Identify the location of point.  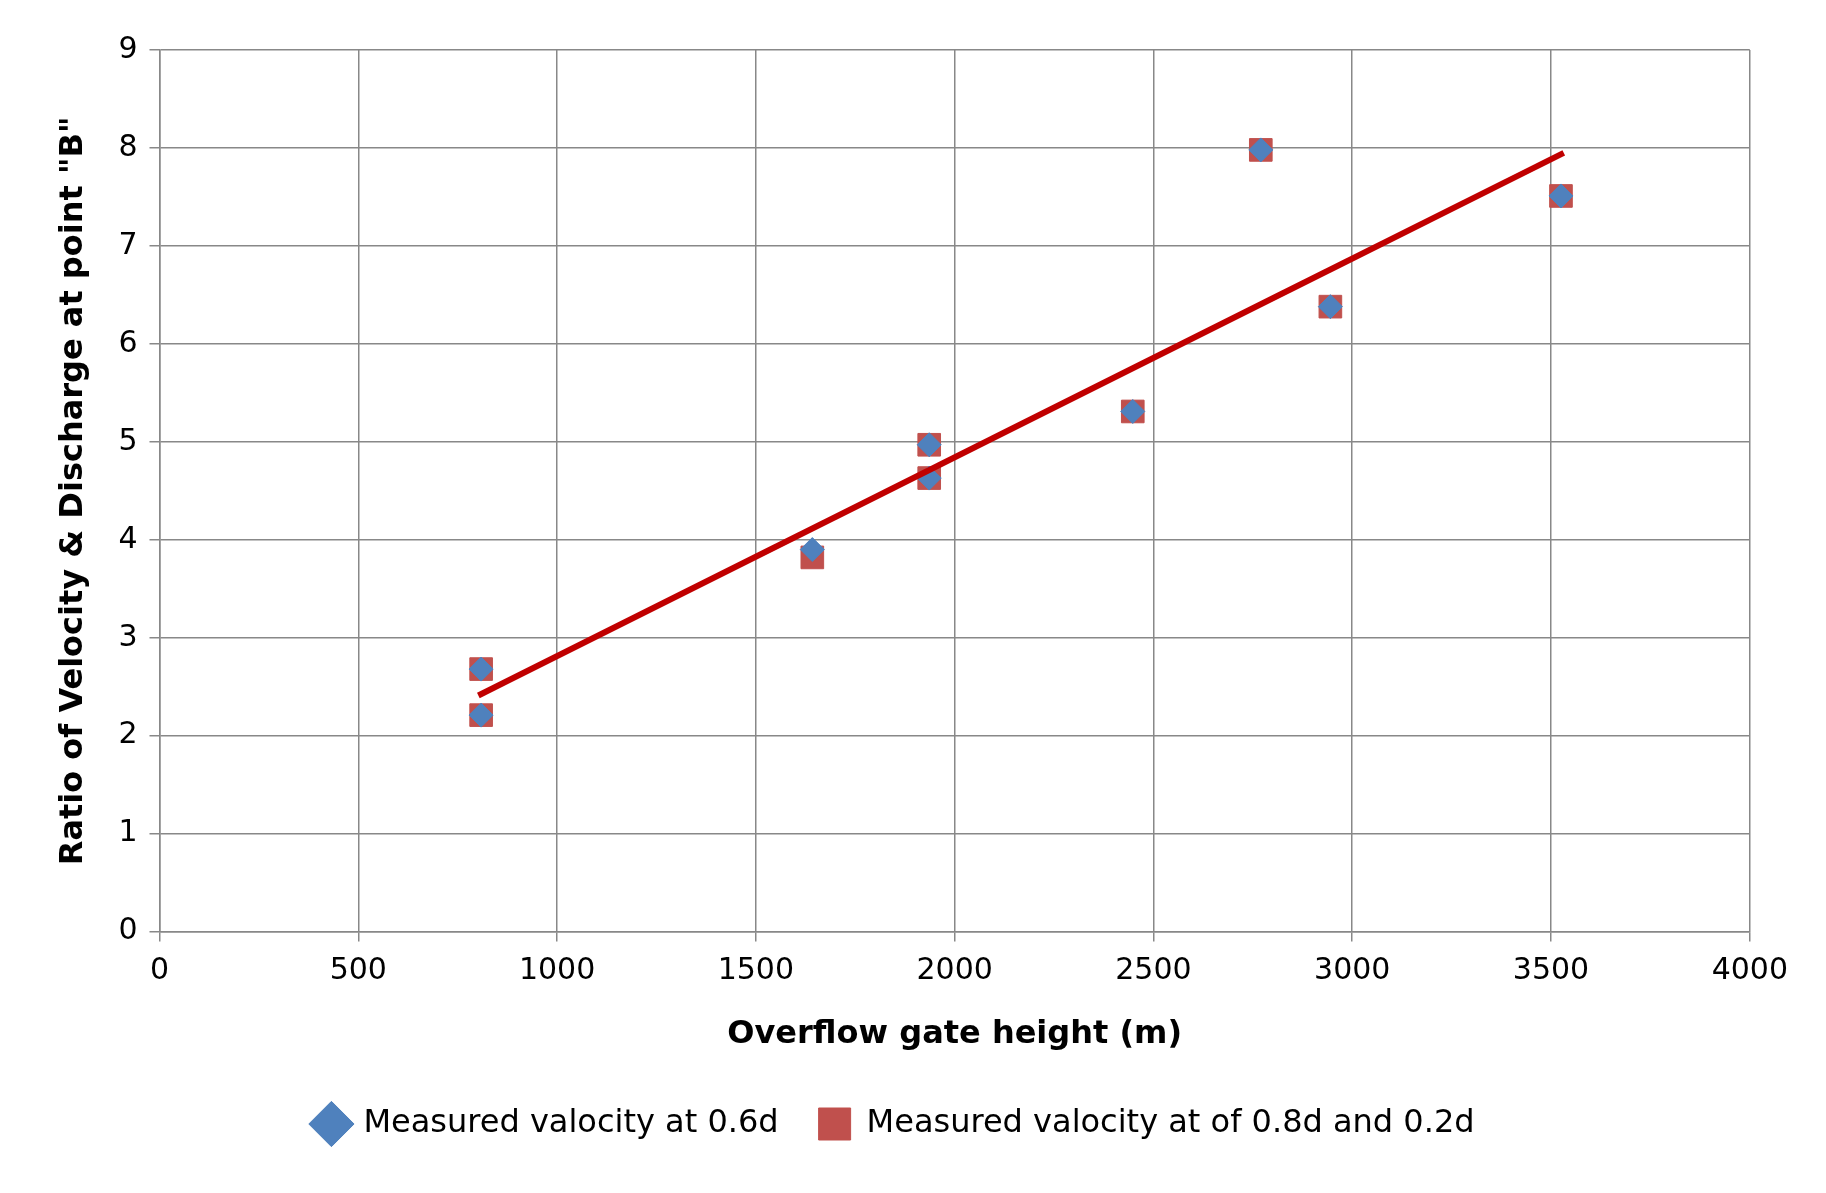
(812, 550).